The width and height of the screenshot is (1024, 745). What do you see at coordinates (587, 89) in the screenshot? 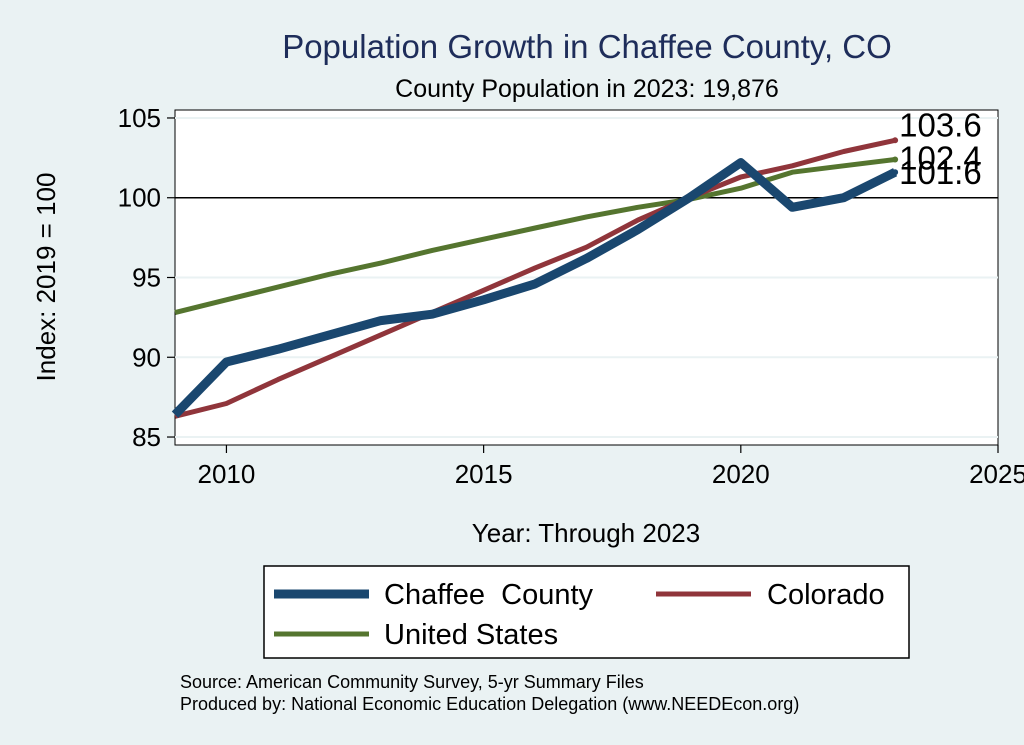
I see `chart-subtitle: County Population in 2023: 19,876` at bounding box center [587, 89].